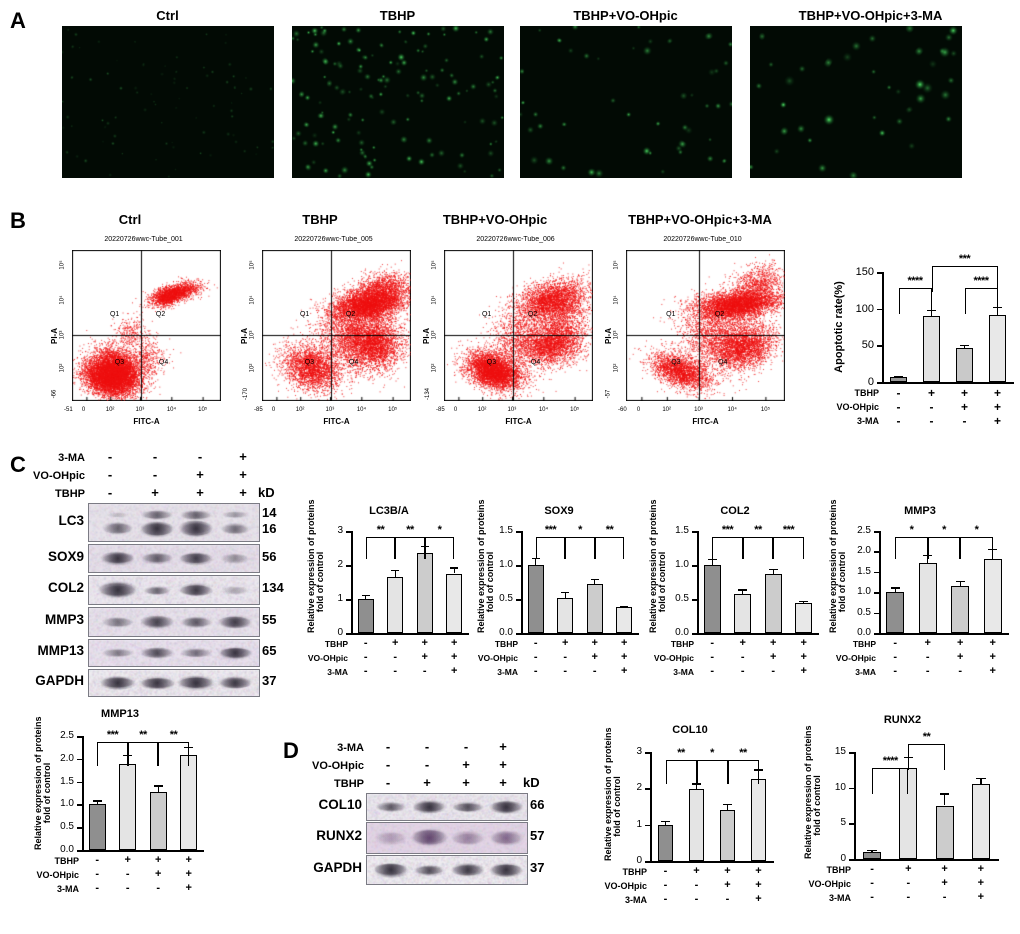 Image resolution: width=1020 pixels, height=934 pixels. What do you see at coordinates (68, 410) in the screenshot?
I see `flow-xmin-label: -51` at bounding box center [68, 410].